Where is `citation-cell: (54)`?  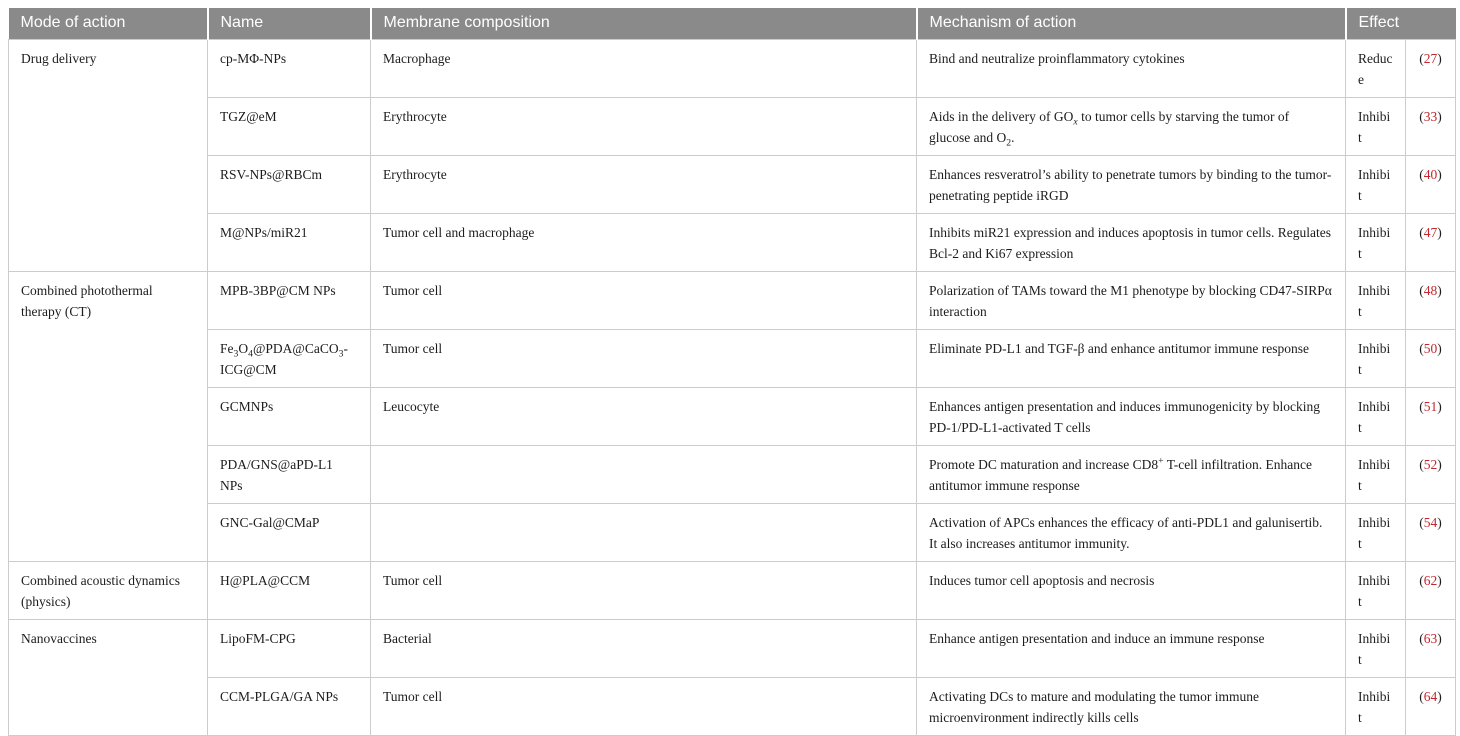
citation-cell: (54) is located at coordinates (1430, 532).